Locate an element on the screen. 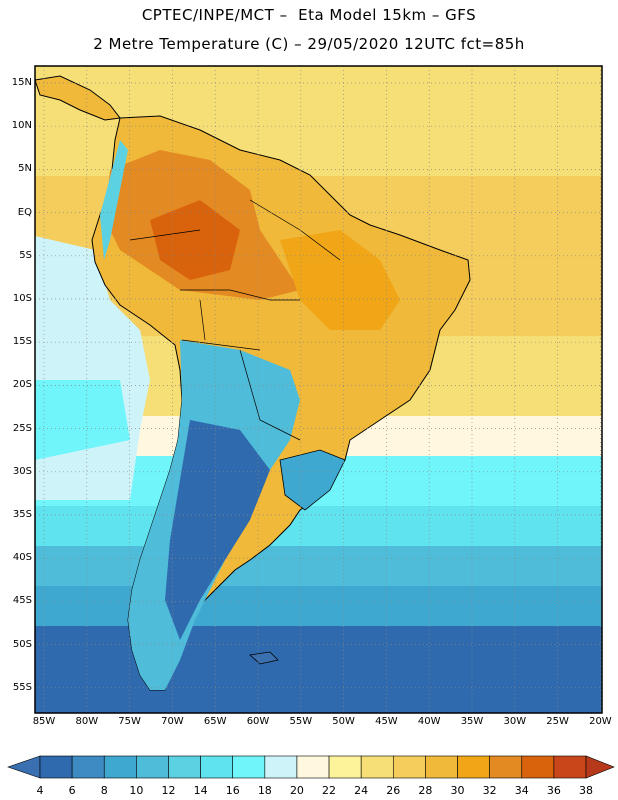  lat-label: 40S is located at coordinates (22, 558).